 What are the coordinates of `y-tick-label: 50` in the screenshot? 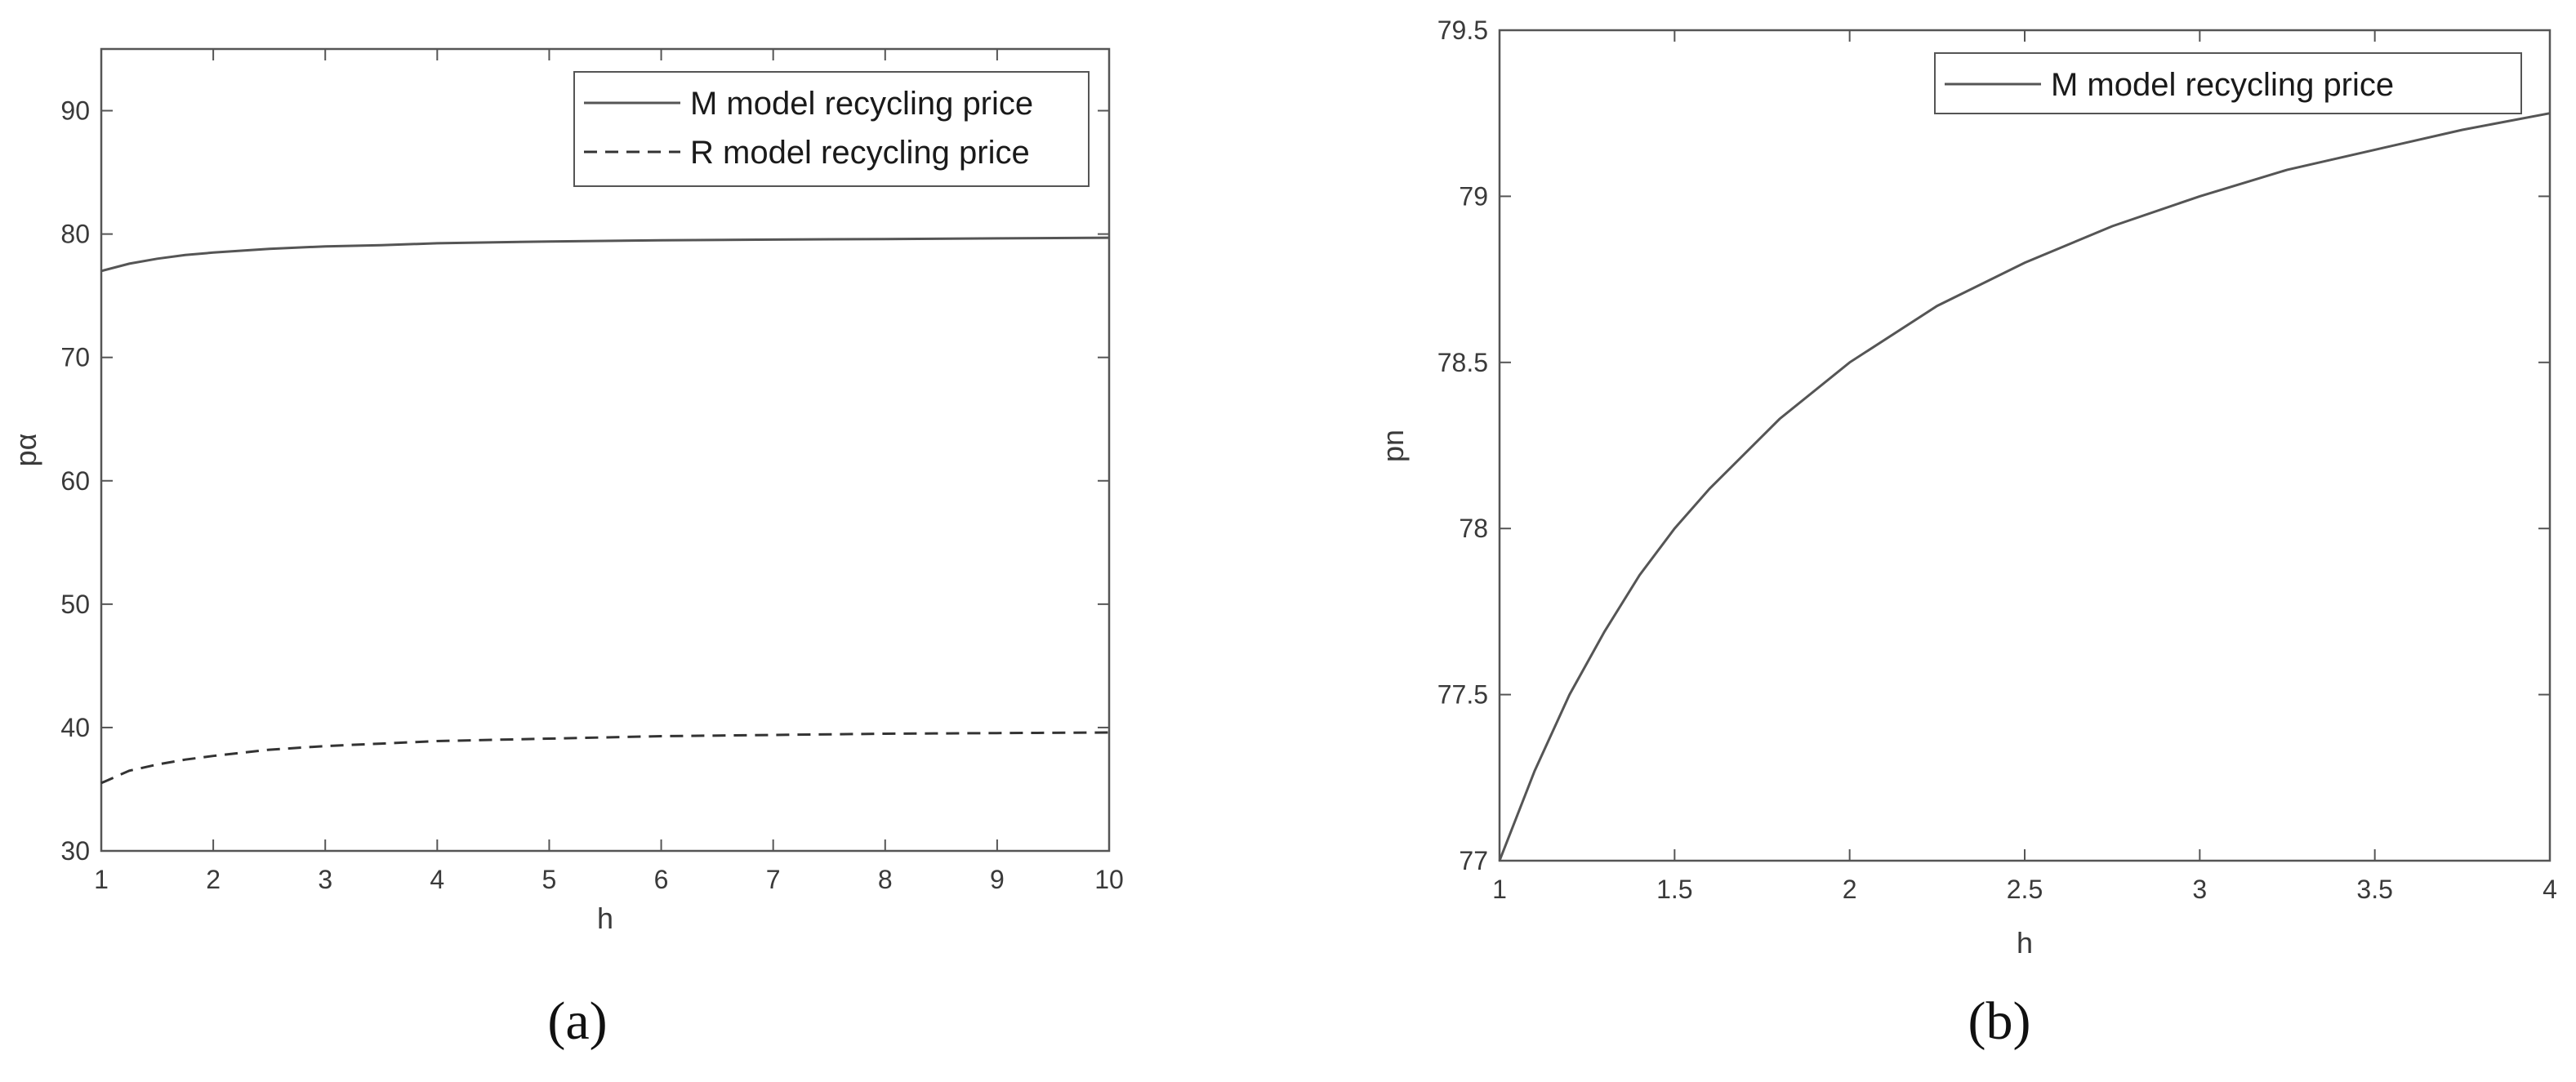 It's located at (75, 604).